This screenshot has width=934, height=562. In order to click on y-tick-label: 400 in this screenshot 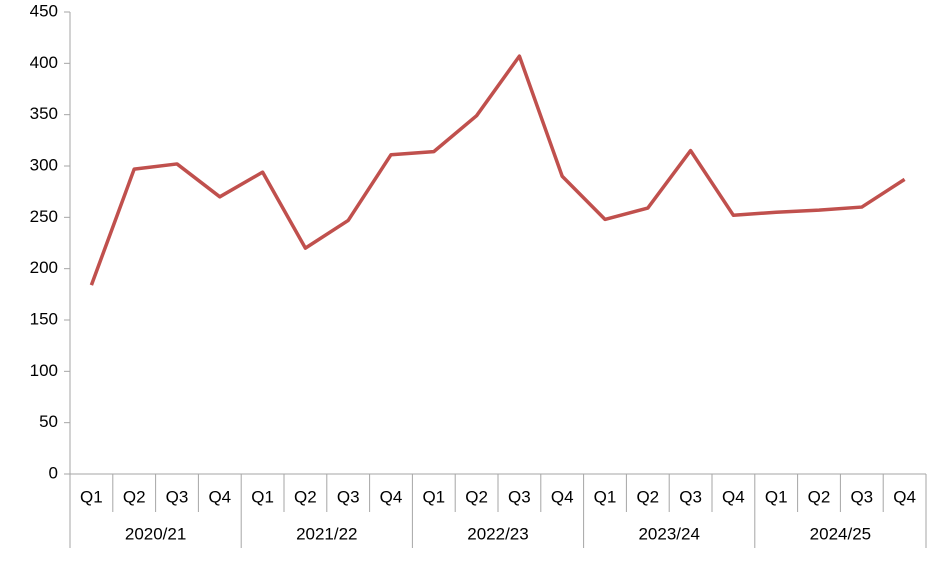, I will do `click(44, 62)`.